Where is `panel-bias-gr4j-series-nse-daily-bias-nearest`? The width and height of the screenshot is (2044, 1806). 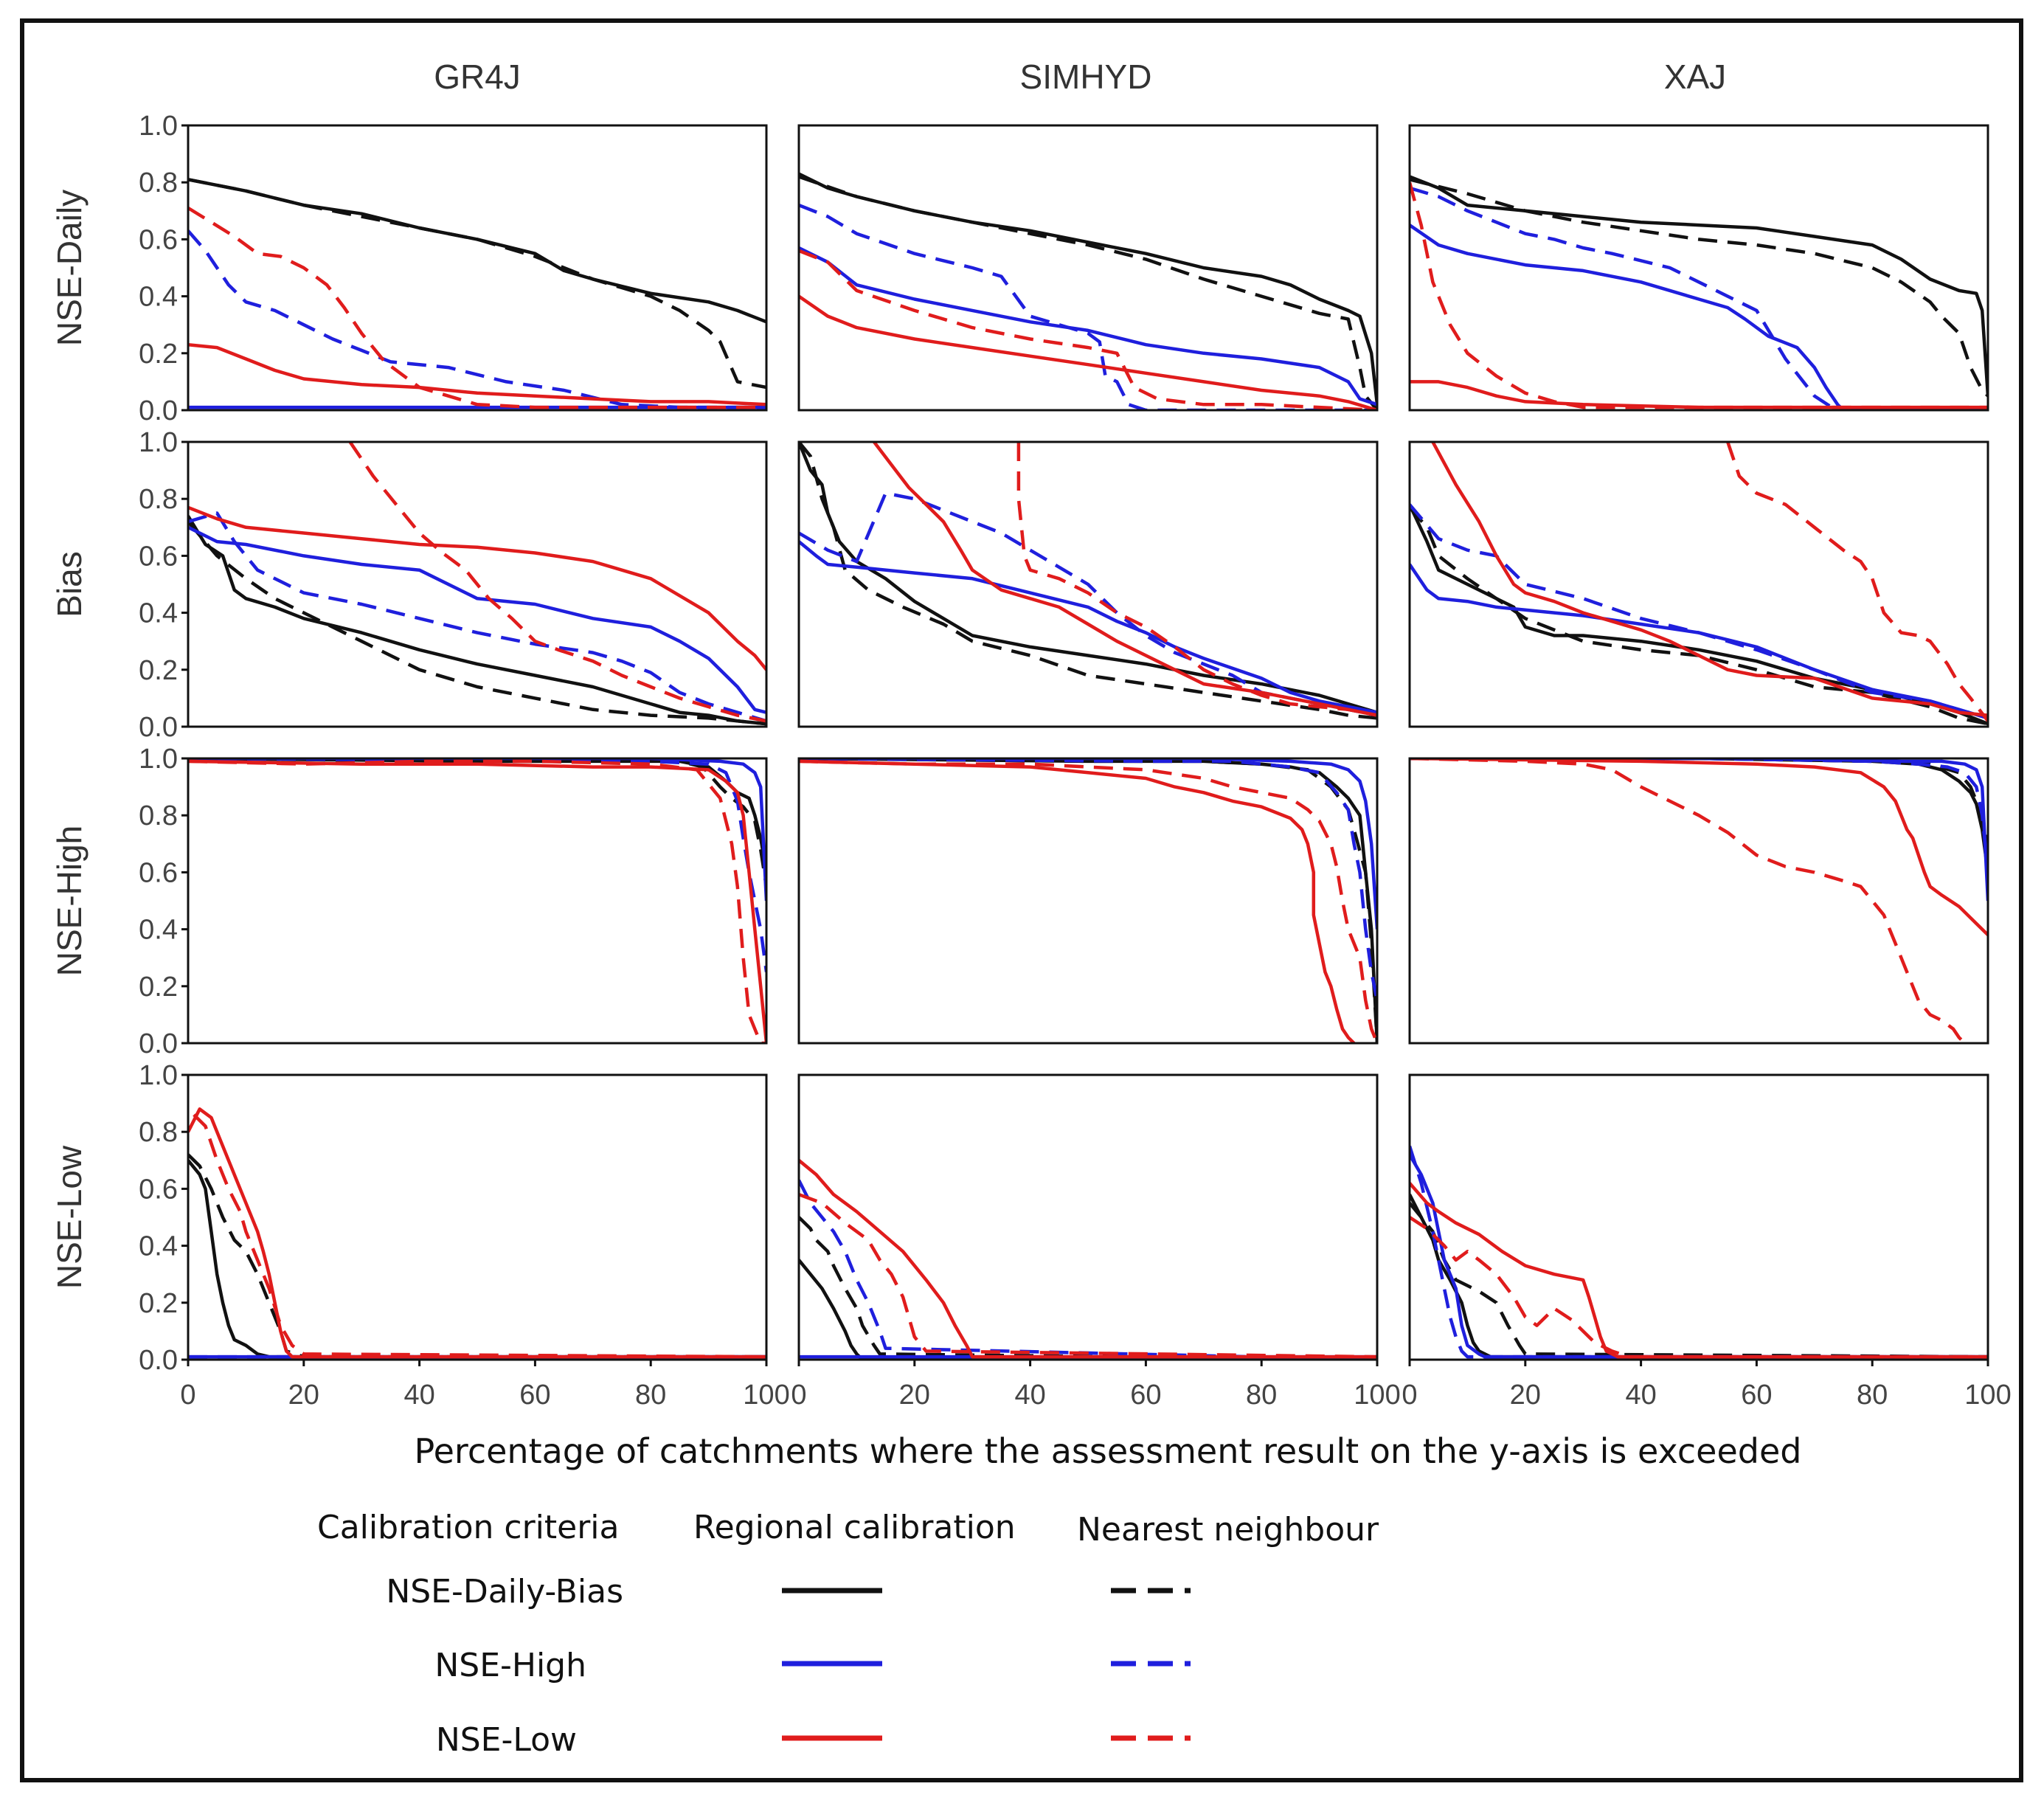
panel-bias-gr4j-series-nse-daily-bias-nearest is located at coordinates (477, 623).